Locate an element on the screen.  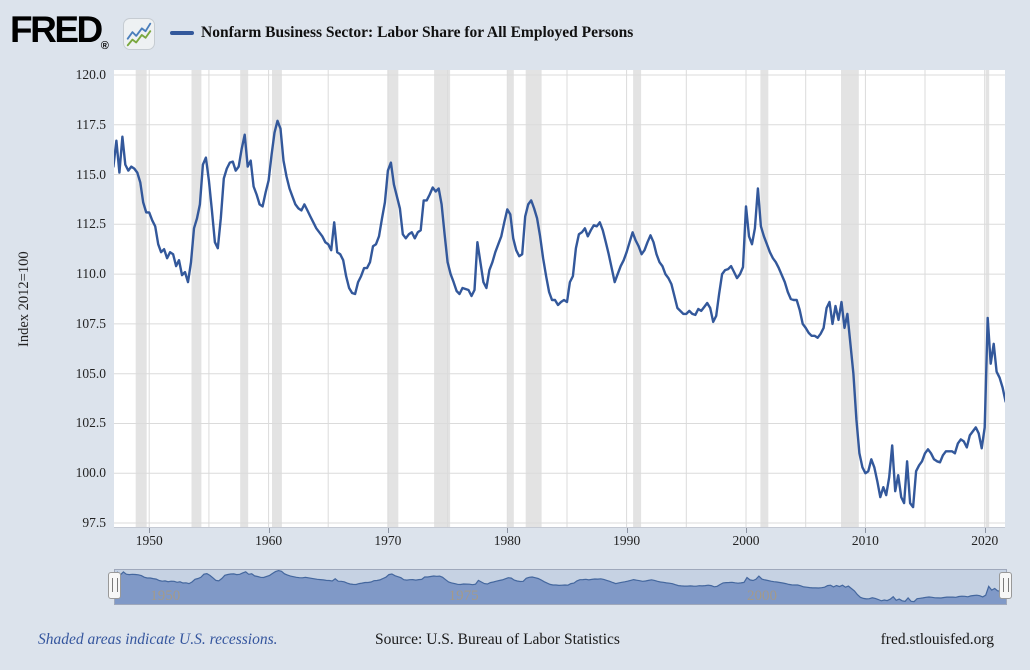
date-range-slider: 1950 1975 2000 is located at coordinates (560, 587).